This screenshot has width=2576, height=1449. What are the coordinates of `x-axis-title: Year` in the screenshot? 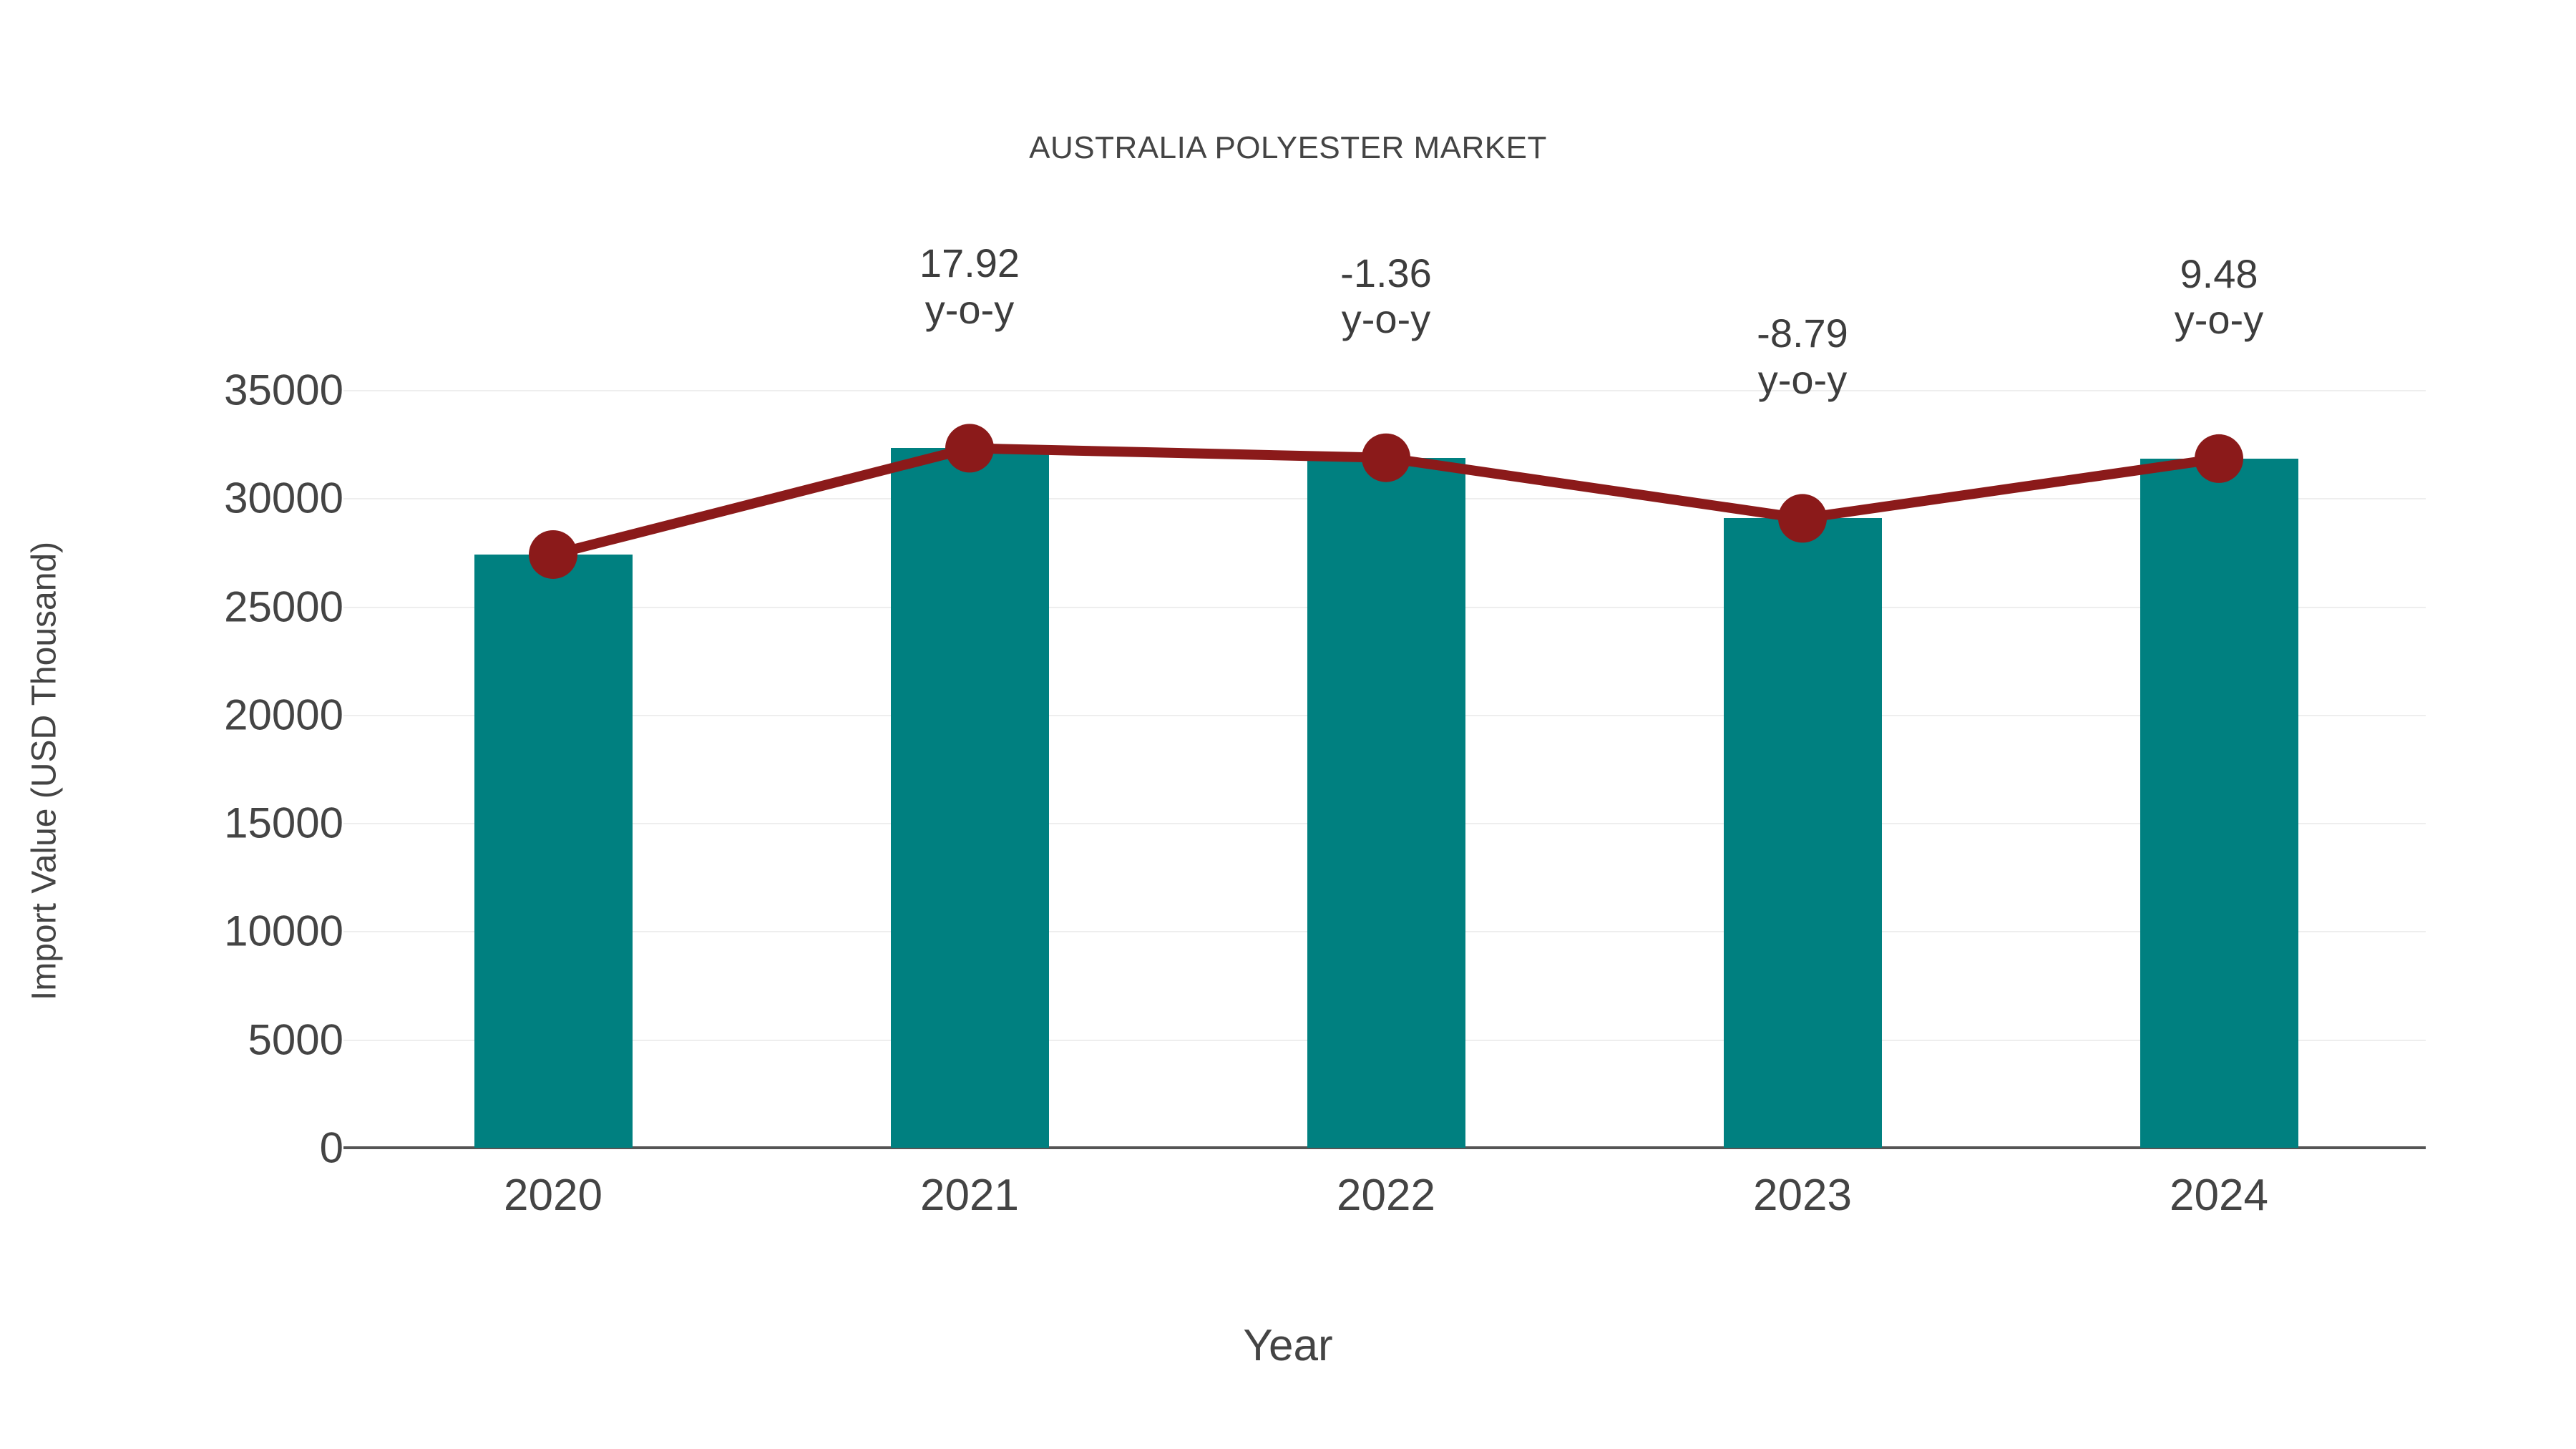 It's located at (1288, 1345).